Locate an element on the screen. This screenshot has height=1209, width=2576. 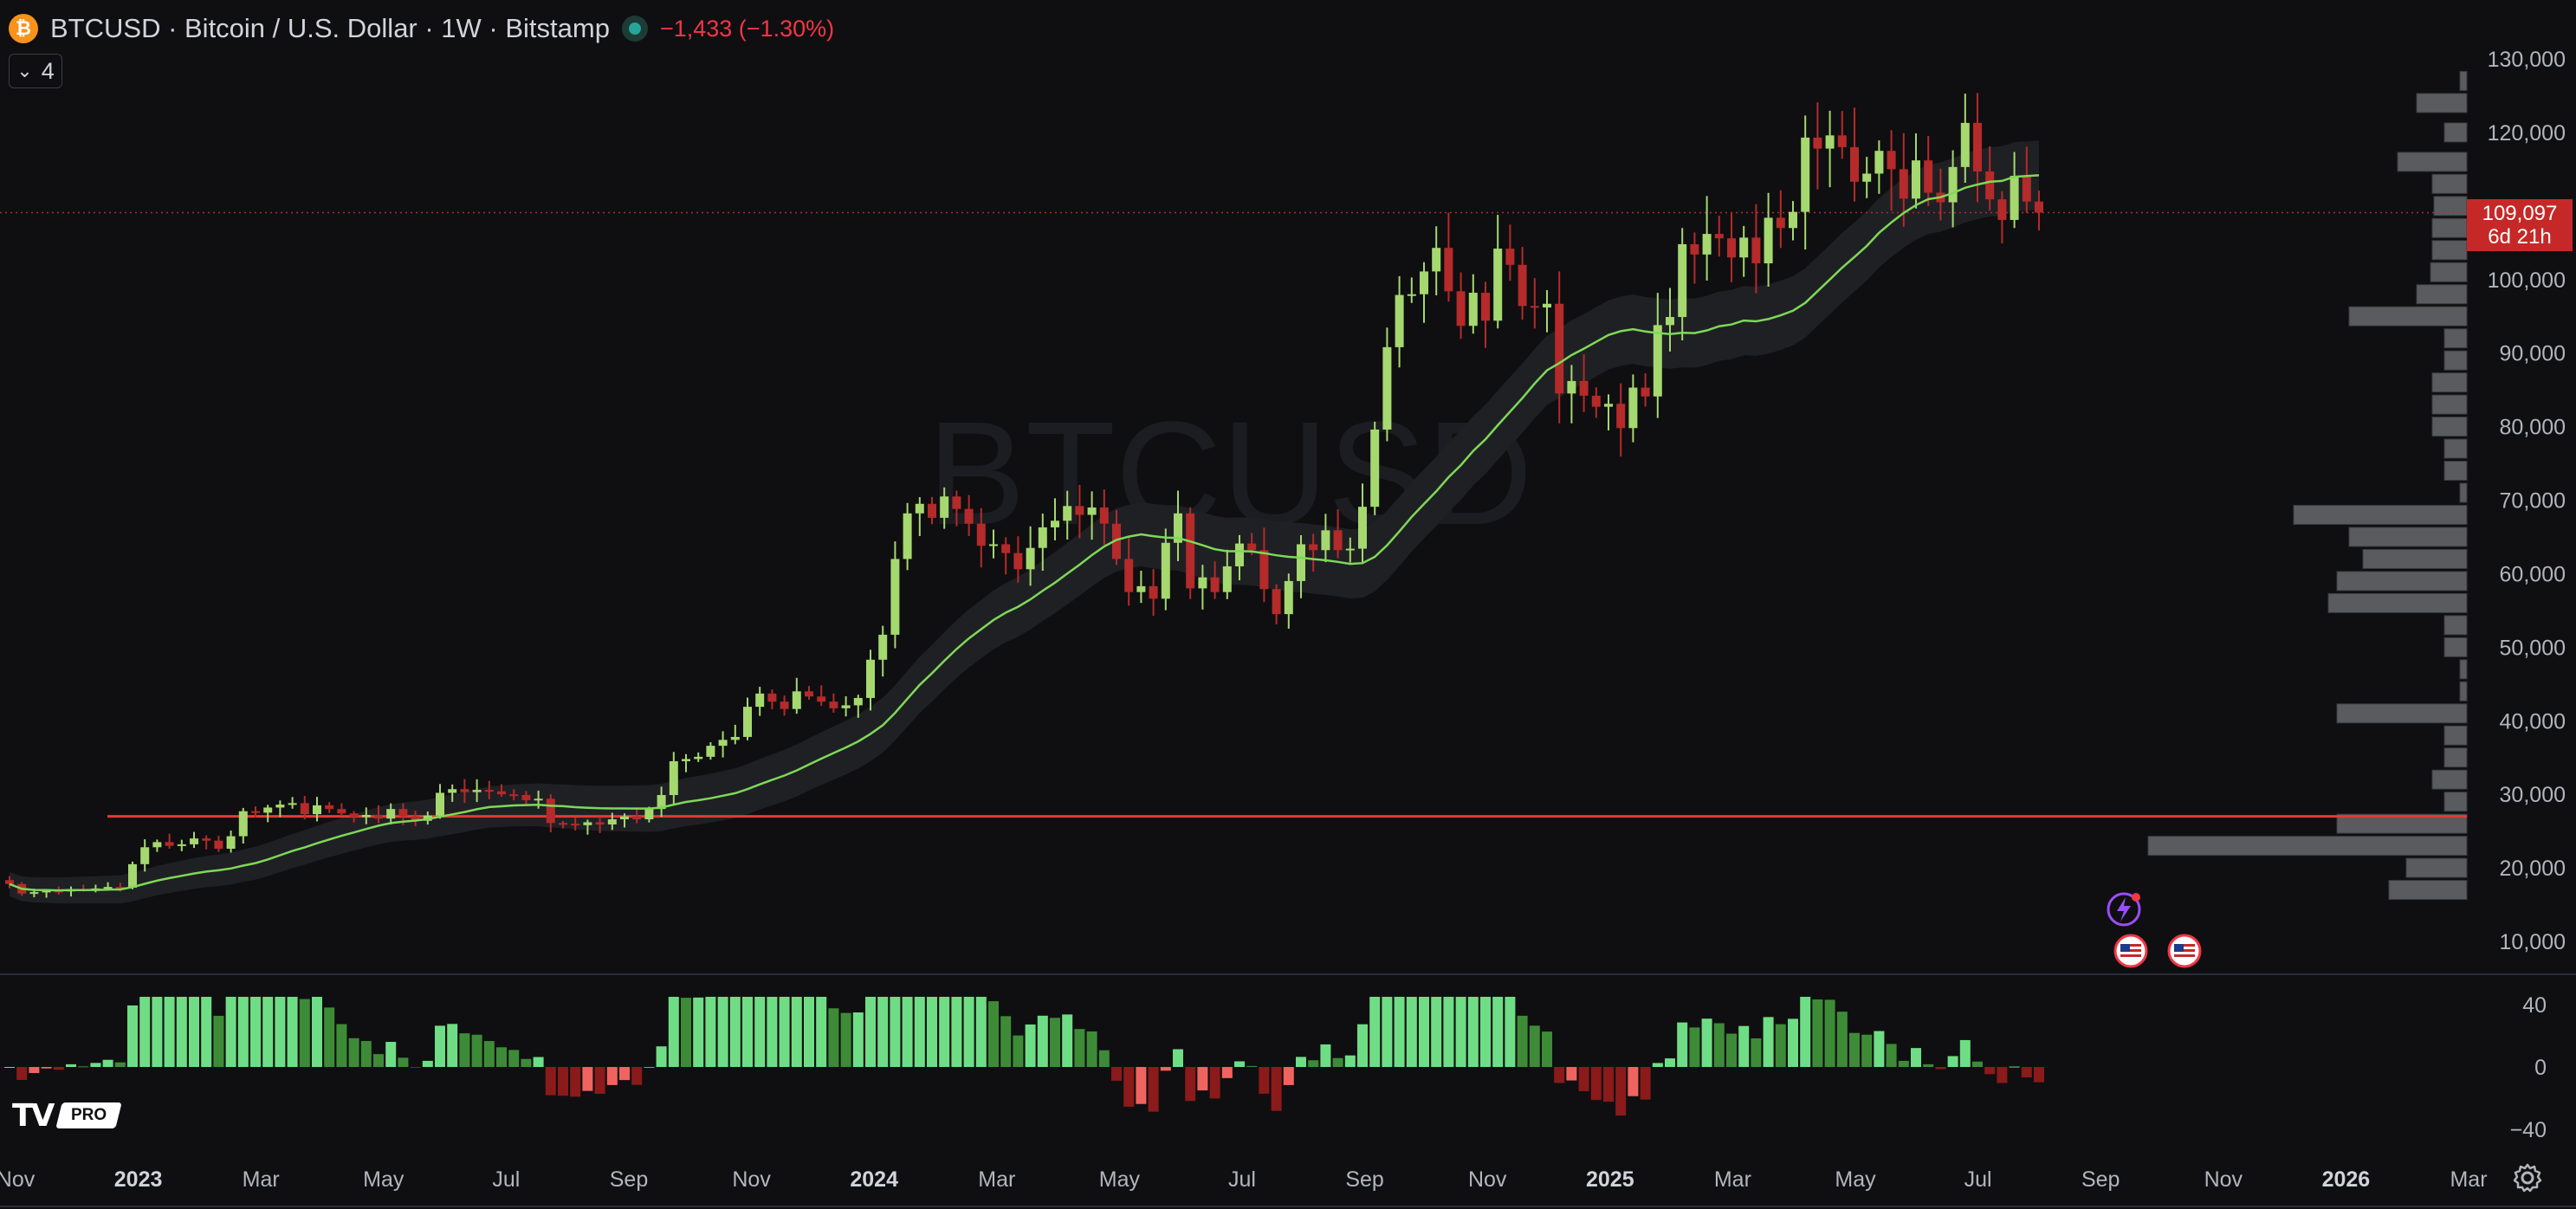
gear-icon is located at coordinates (2527, 1177).